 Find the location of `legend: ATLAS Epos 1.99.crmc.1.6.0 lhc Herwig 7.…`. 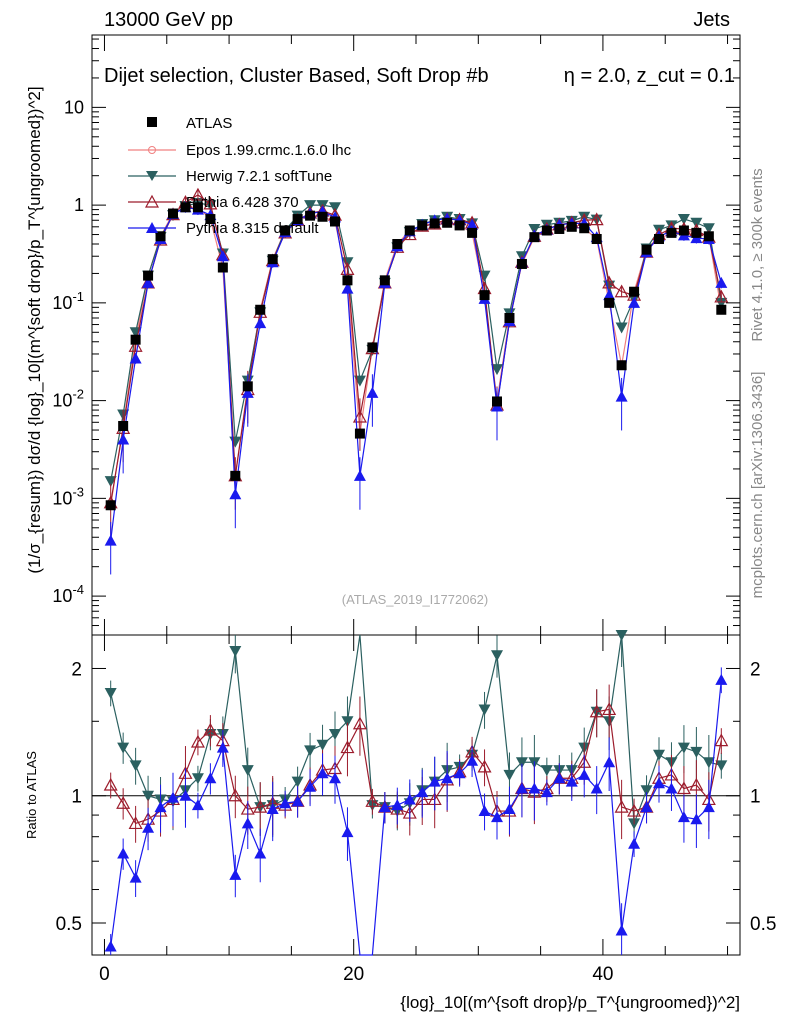

legend: ATLAS Epos 1.99.crmc.1.6.0 lhc Herwig 7.… is located at coordinates (240, 176).